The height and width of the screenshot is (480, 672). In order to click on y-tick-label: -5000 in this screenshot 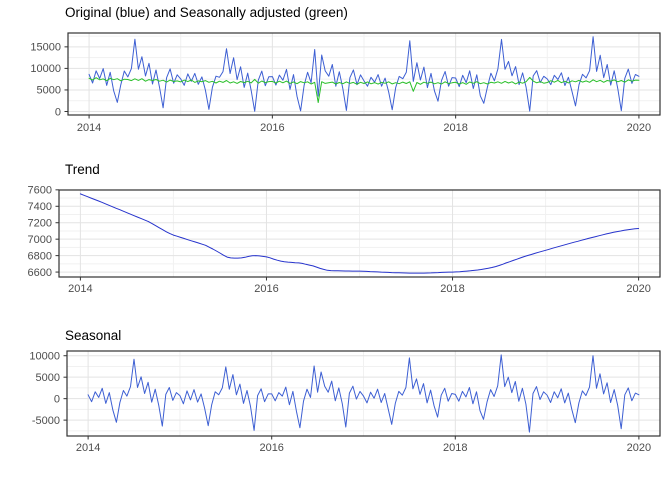, I will do `click(46, 421)`.